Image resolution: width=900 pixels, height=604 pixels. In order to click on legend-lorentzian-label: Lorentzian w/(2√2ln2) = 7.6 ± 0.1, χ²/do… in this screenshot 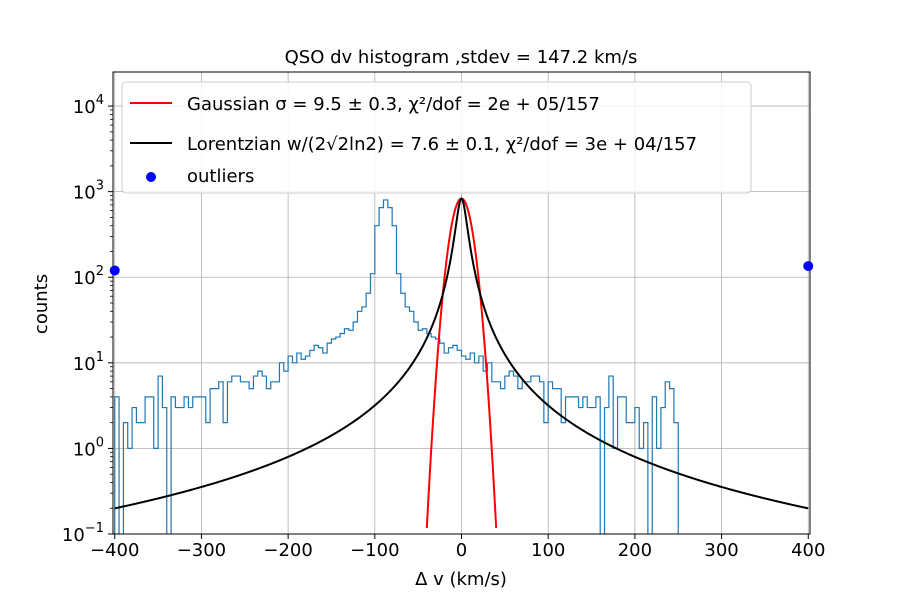, I will do `click(442, 144)`.